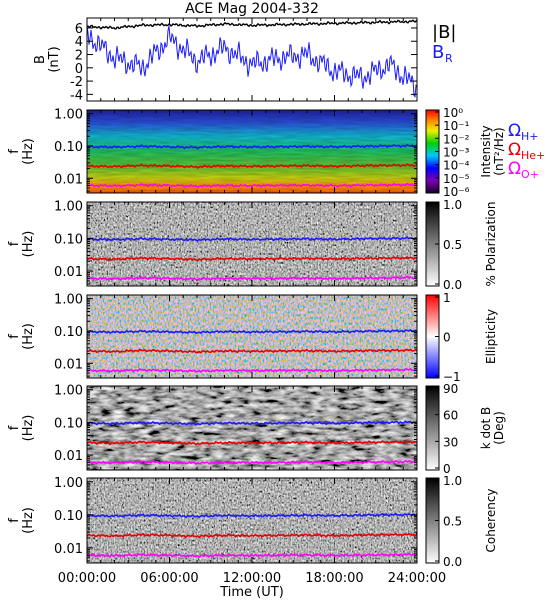  I want to click on colorbar-tick-label: 60, so click(450, 416).